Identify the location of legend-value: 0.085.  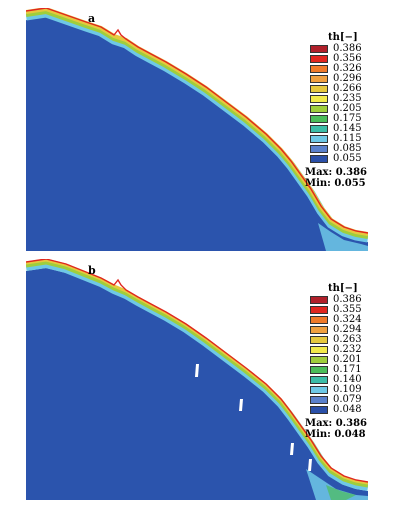
(347, 148).